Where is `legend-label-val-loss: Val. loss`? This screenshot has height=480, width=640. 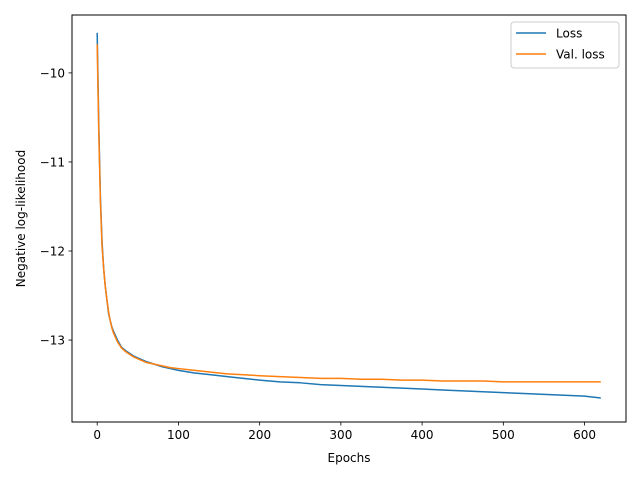
legend-label-val-loss: Val. loss is located at coordinates (580, 55).